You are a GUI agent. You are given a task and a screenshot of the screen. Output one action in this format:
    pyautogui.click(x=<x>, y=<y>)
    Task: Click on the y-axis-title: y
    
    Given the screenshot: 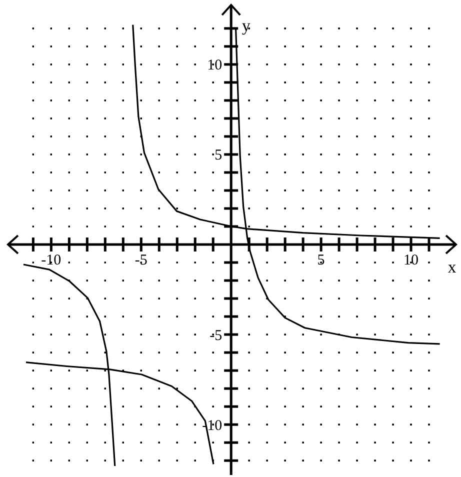 What is the action you would take?
    pyautogui.click(x=246, y=25)
    